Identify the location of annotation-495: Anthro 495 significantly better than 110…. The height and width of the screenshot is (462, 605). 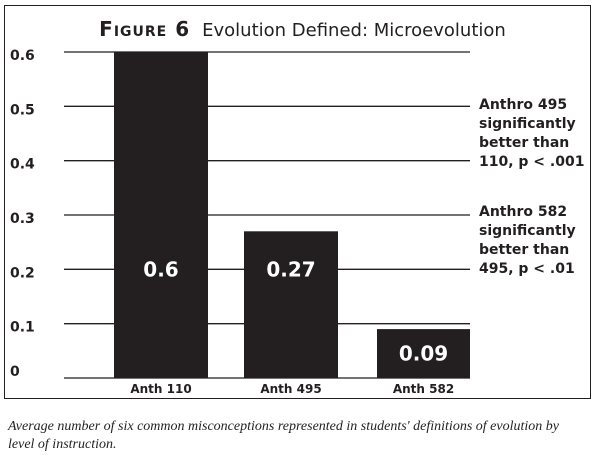
(532, 133).